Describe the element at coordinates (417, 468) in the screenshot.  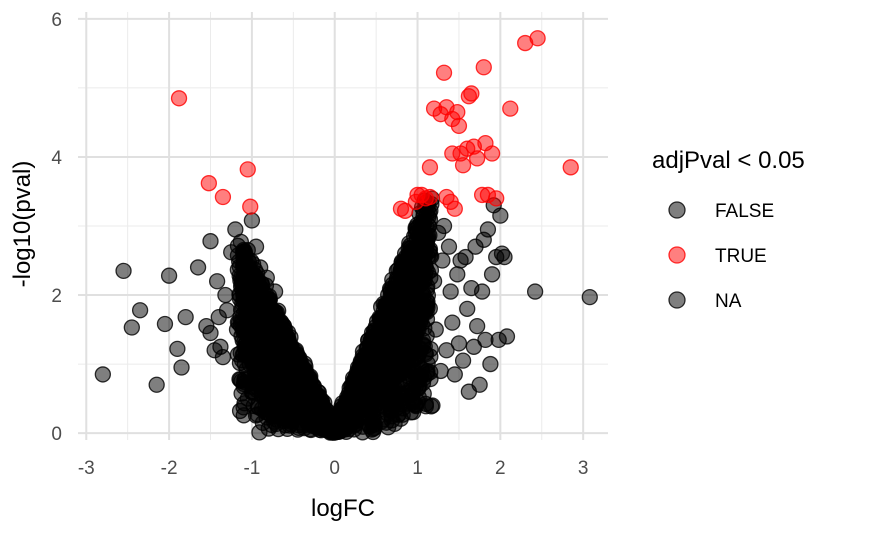
I see `x-tick-label: 1` at that location.